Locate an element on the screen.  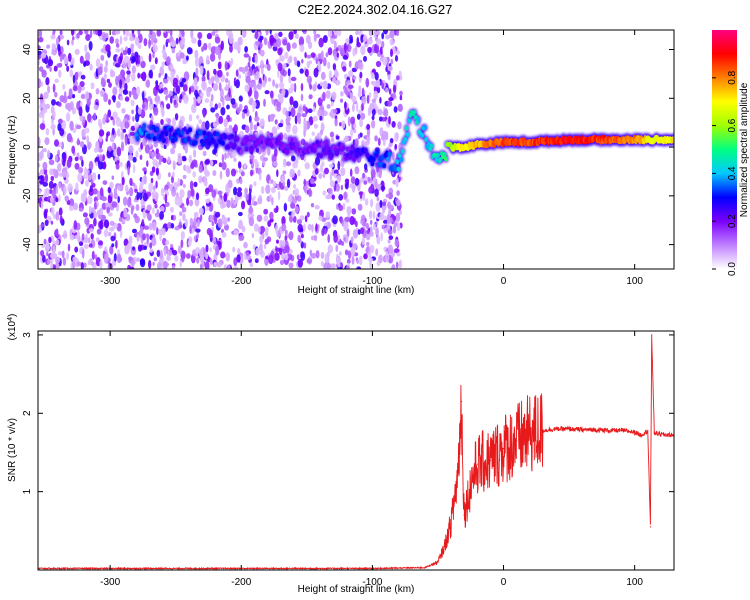
snr-y-tick-label: 1 is located at coordinates (27, 491).